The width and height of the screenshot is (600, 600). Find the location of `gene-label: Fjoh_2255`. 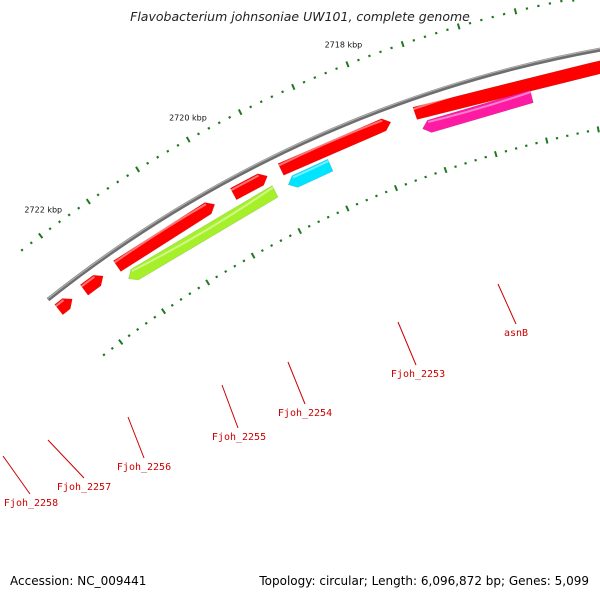

gene-label: Fjoh_2255 is located at coordinates (239, 437).